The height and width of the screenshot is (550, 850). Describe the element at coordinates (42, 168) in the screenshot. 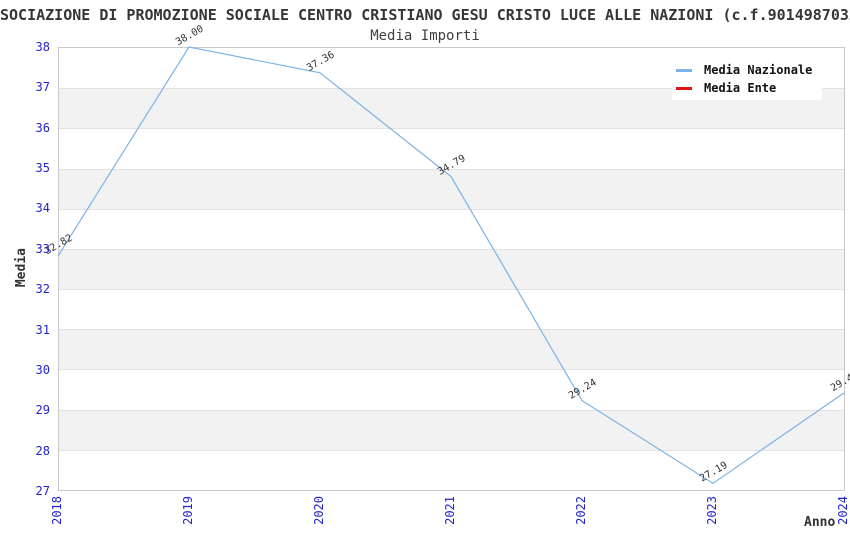

I see `y-tick-label: 35` at that location.